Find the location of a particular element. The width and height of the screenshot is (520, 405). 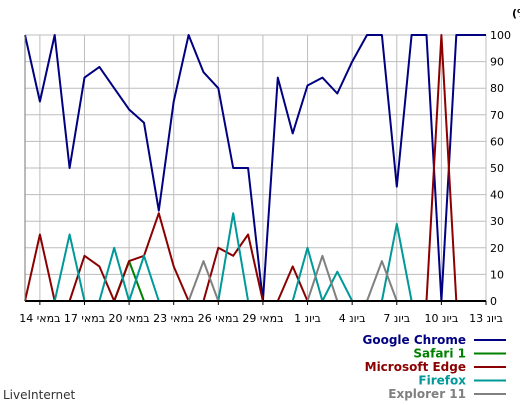

x-tick-label: 14 במאי is located at coordinates (39, 318).